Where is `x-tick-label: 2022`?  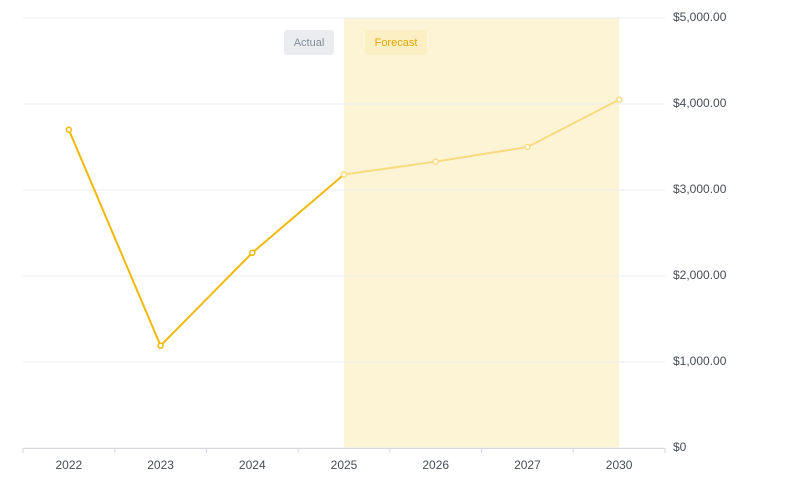
x-tick-label: 2022 is located at coordinates (69, 465).